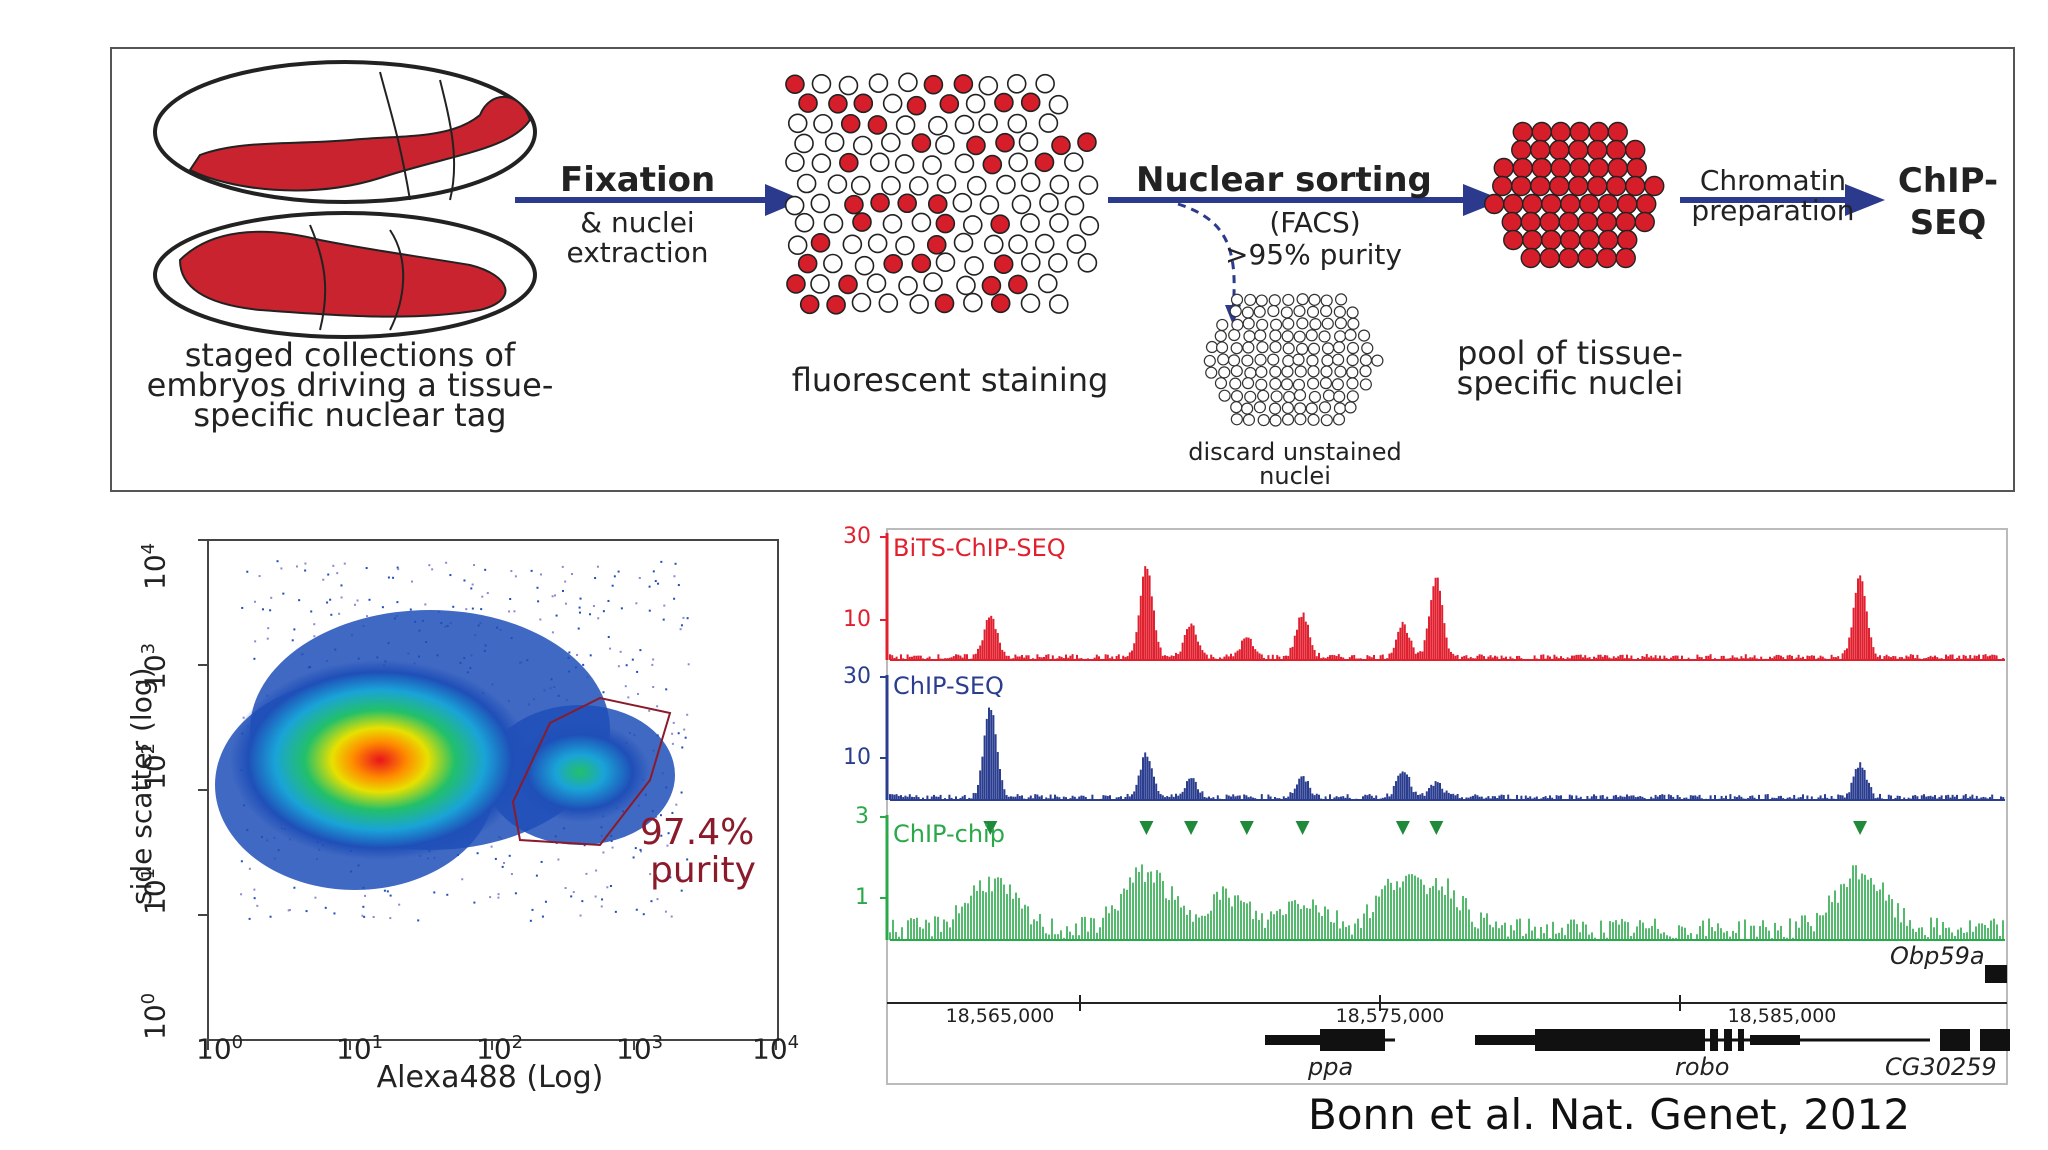 This screenshot has width=2048, height=1150. I want to click on gene-label-robo: robo, so click(1702, 1067).